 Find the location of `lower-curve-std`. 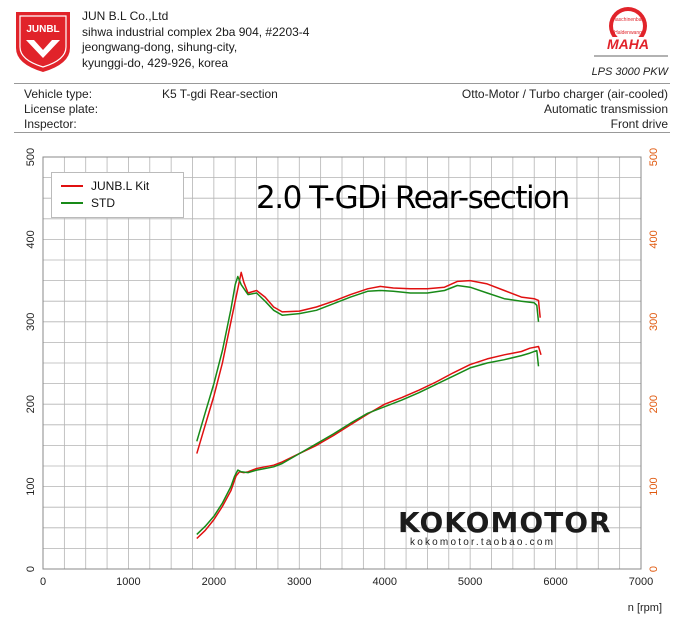

lower-curve-std is located at coordinates (368, 442).